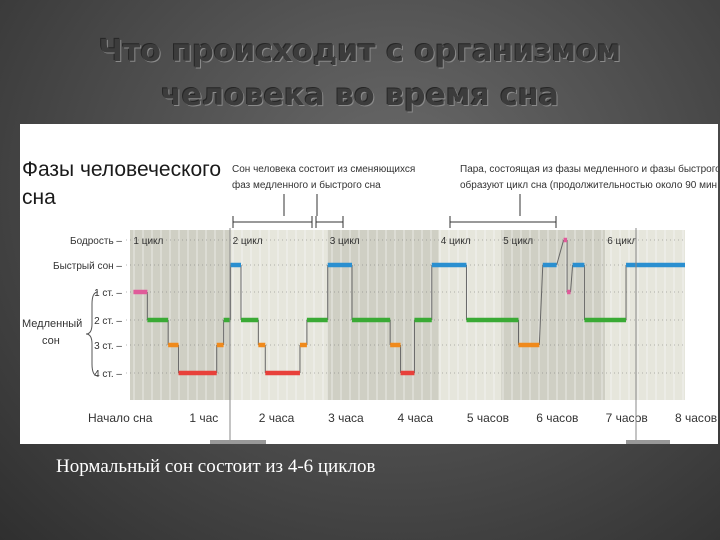 The image size is (720, 540). What do you see at coordinates (108, 293) in the screenshot?
I see `level-label-s1: 1 ст. –` at bounding box center [108, 293].